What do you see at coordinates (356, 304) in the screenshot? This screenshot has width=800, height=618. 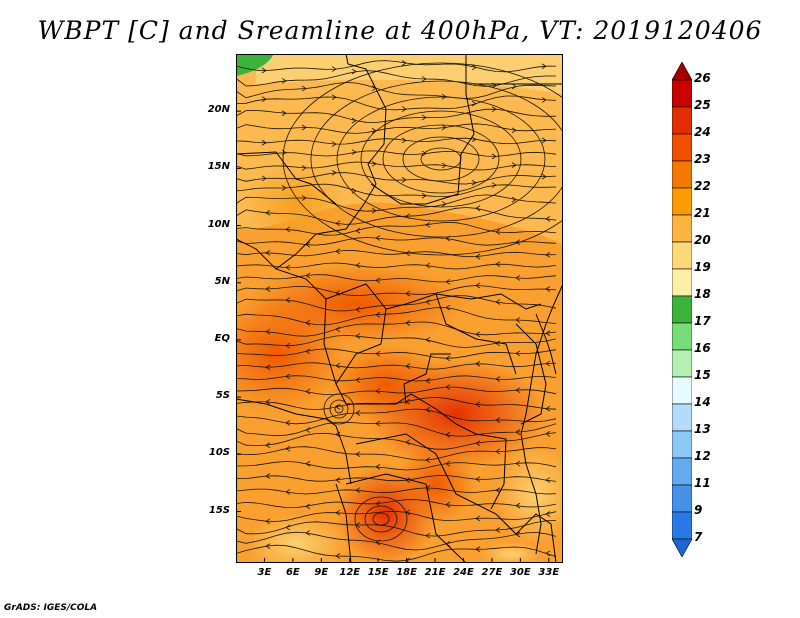 I see `wbpt-hot-band` at bounding box center [356, 304].